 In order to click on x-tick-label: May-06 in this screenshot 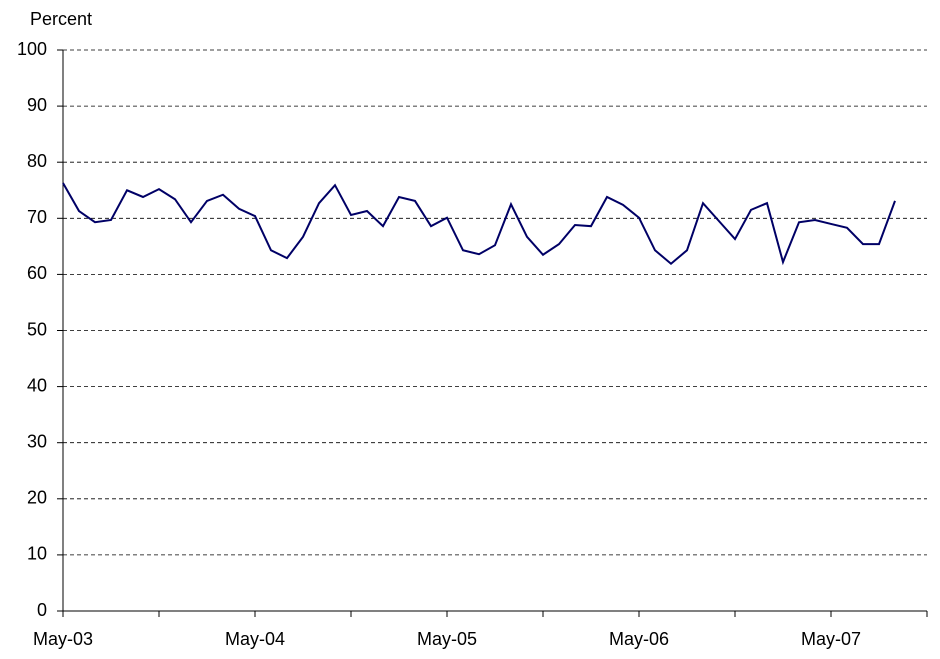, I will do `click(639, 639)`.